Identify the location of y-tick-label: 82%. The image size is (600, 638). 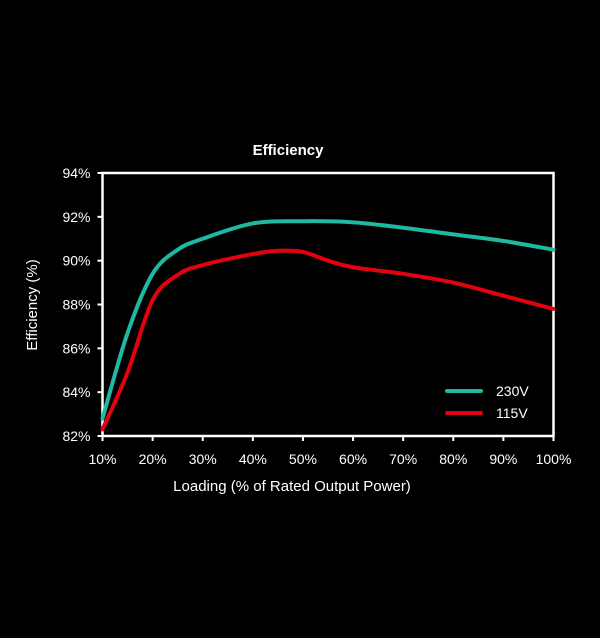
(76, 436).